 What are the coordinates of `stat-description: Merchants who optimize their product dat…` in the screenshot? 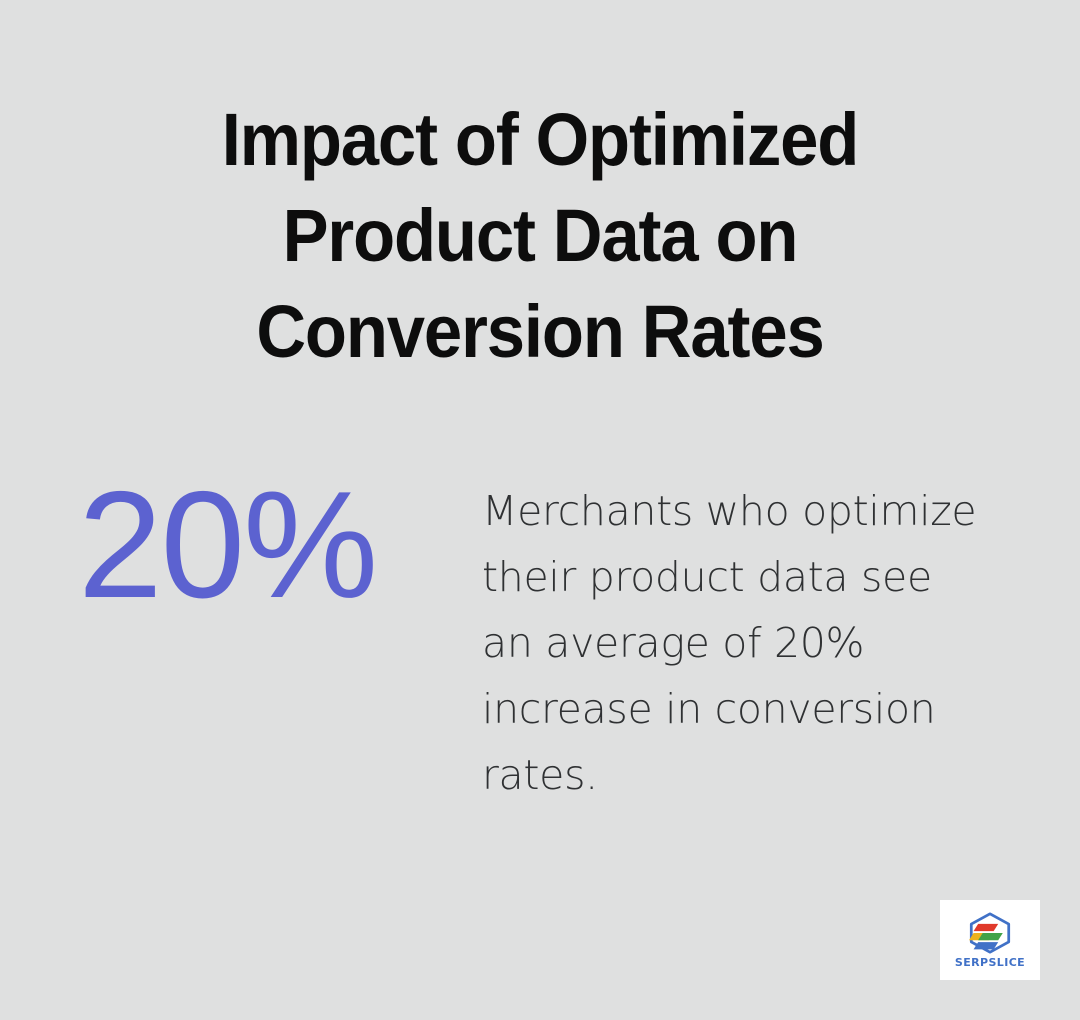 It's located at (729, 643).